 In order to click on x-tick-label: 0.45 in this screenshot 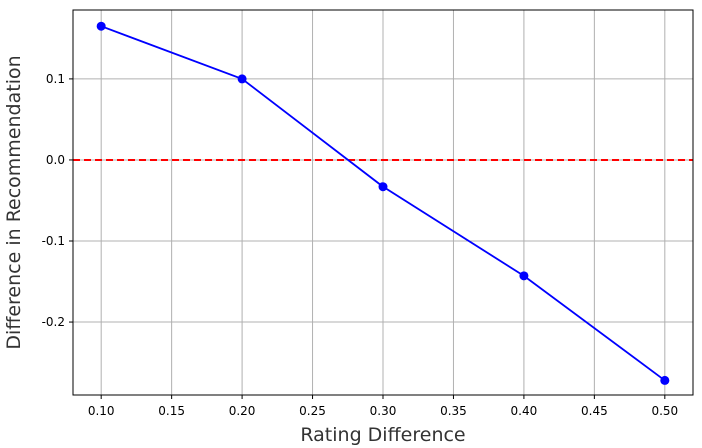, I will do `click(594, 411)`.